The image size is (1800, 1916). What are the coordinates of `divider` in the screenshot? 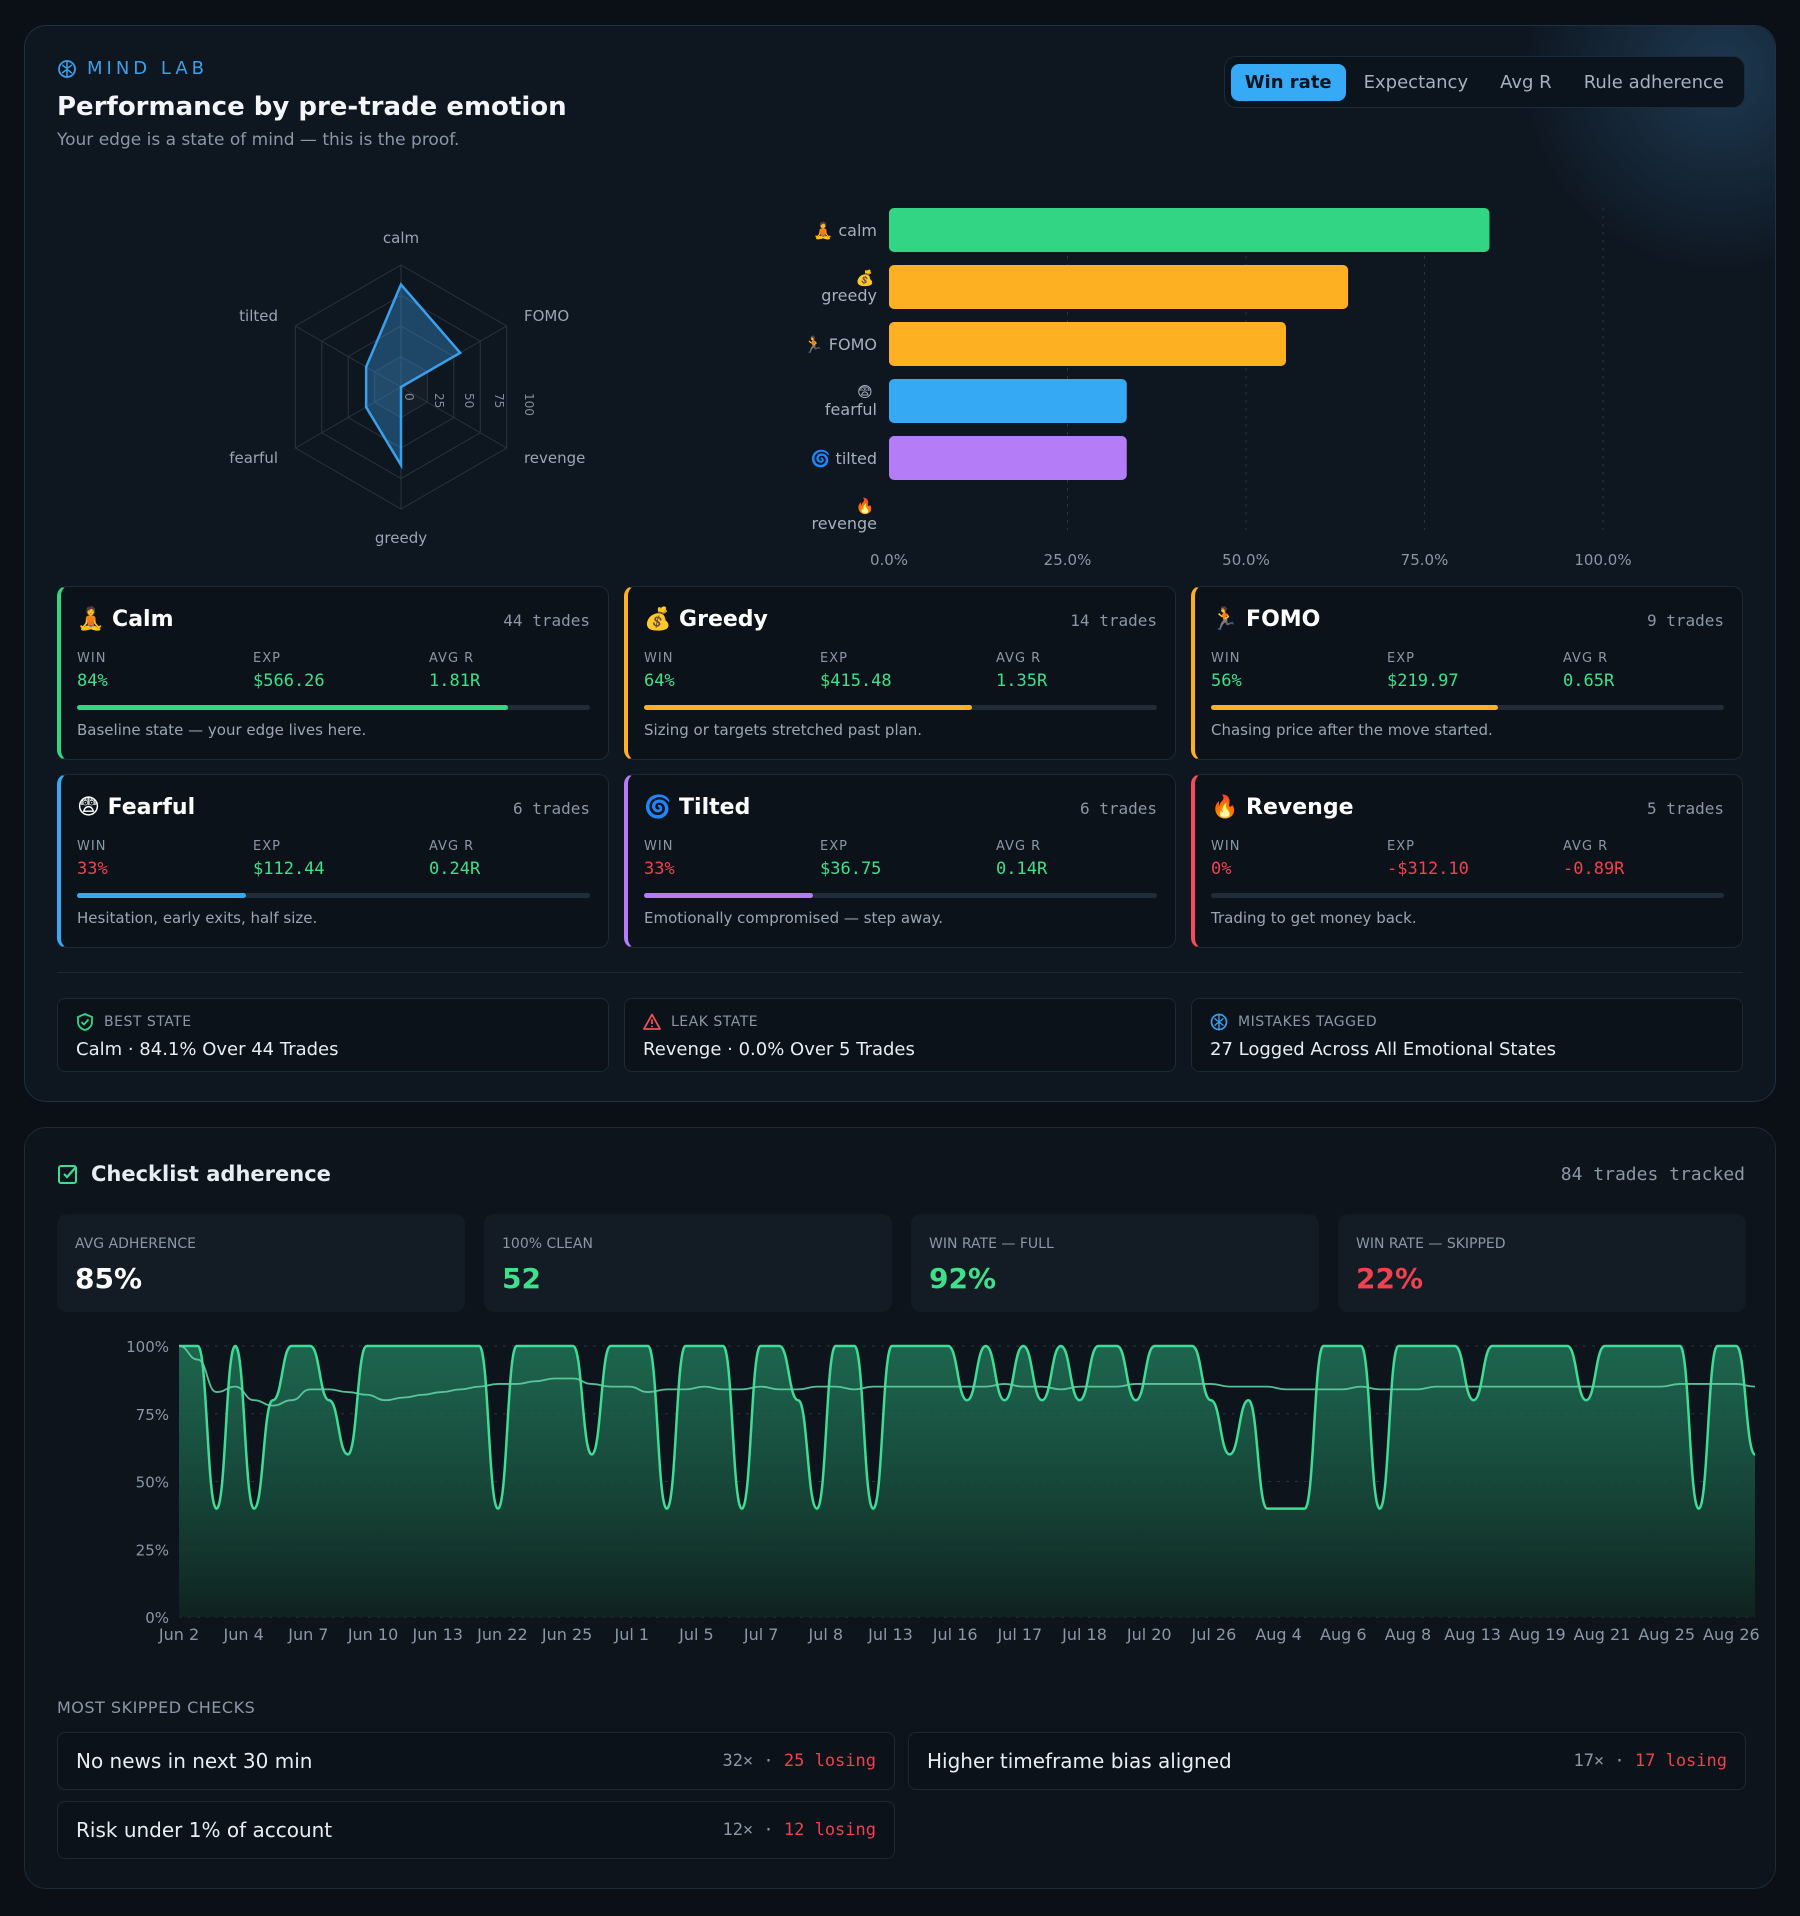 It's located at (900, 972).